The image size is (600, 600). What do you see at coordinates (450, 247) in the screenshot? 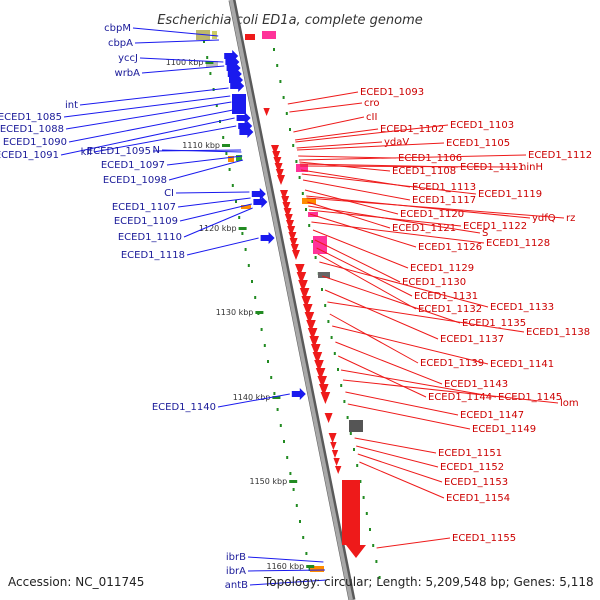
I see `gene-label-eced1-1126: ECED1_1126` at bounding box center [450, 247].